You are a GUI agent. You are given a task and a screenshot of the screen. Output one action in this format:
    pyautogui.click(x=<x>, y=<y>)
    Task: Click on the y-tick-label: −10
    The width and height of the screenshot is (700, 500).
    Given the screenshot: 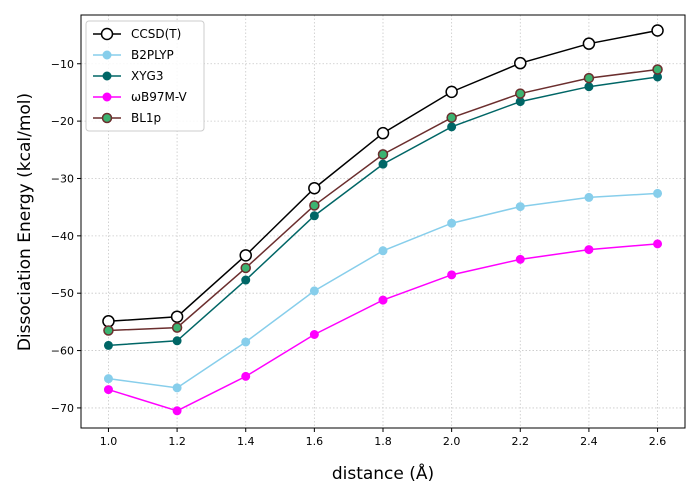 What is the action you would take?
    pyautogui.click(x=62, y=64)
    